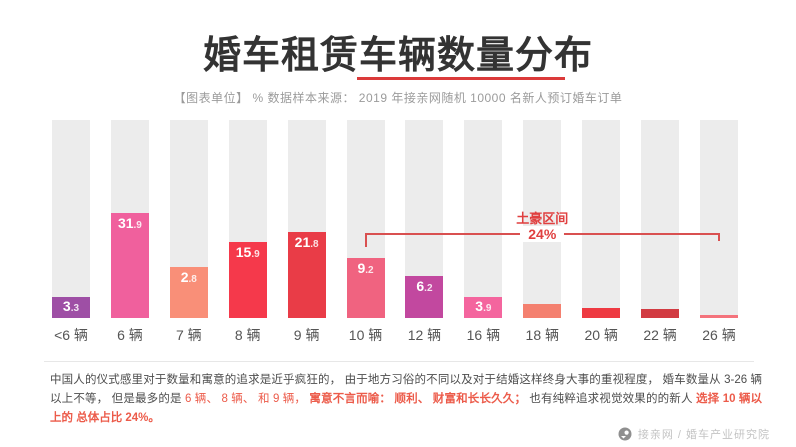  What do you see at coordinates (71, 335) in the screenshot?
I see `bar-category-label: <6 辆` at bounding box center [71, 335].